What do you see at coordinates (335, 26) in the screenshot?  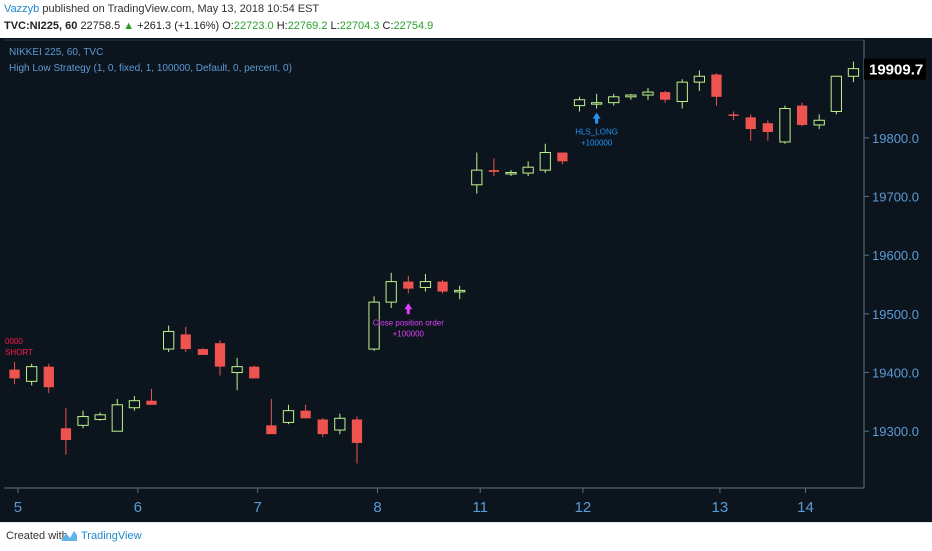 I see `low-label: L:` at bounding box center [335, 26].